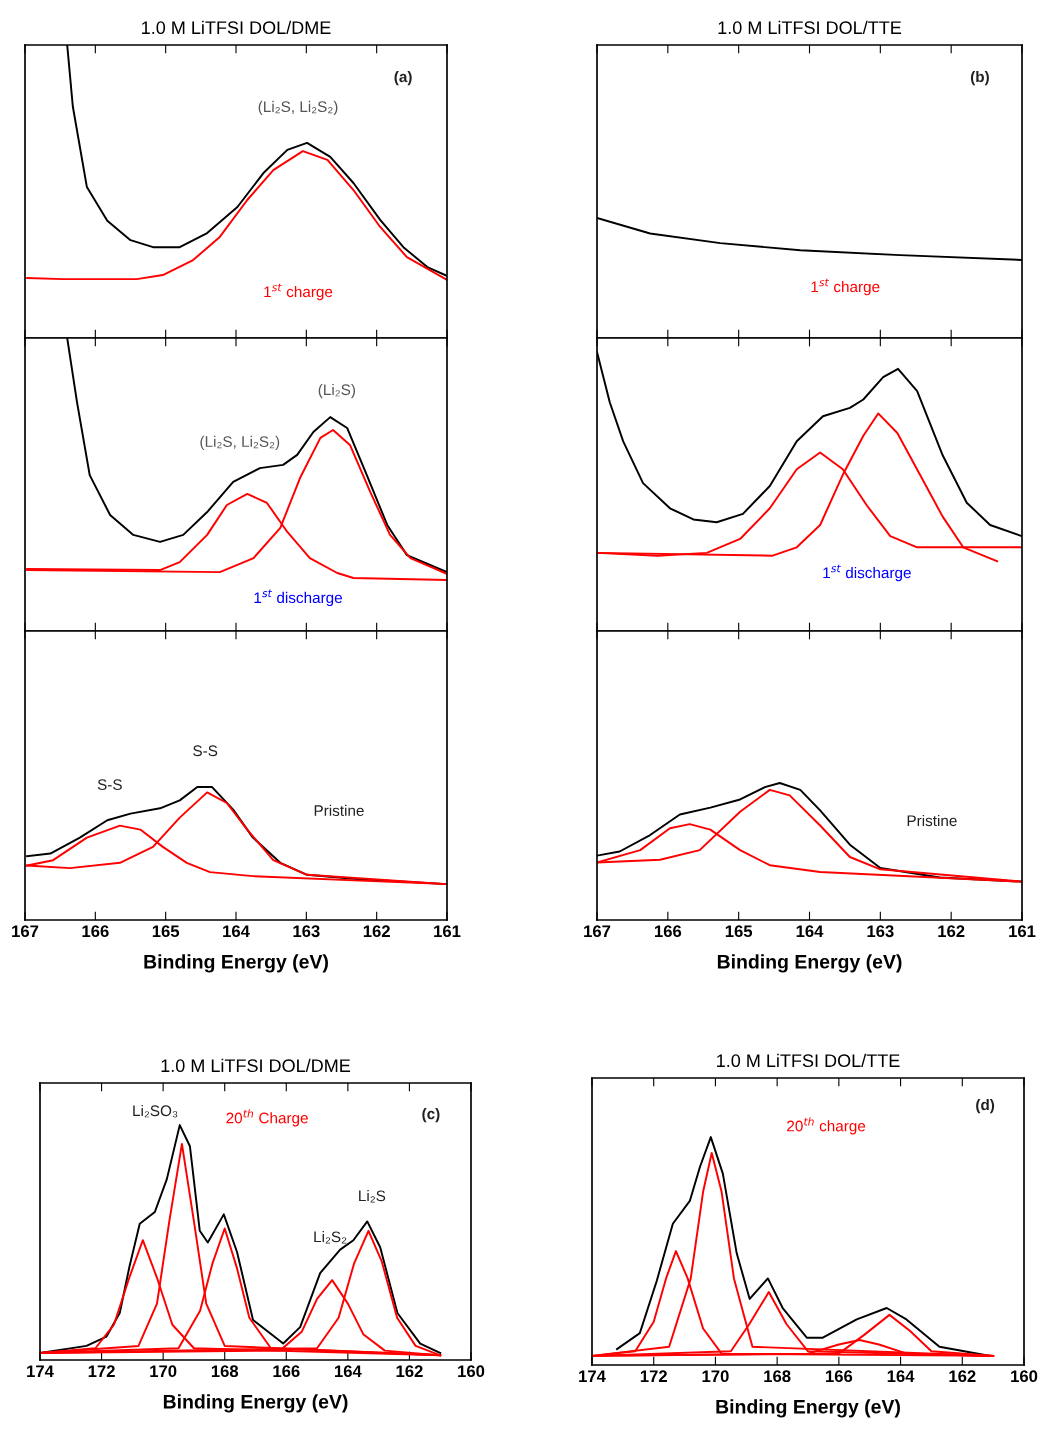 The width and height of the screenshot is (1046, 1439). What do you see at coordinates (985, 1106) in the screenshot?
I see `text: (d)` at bounding box center [985, 1106].